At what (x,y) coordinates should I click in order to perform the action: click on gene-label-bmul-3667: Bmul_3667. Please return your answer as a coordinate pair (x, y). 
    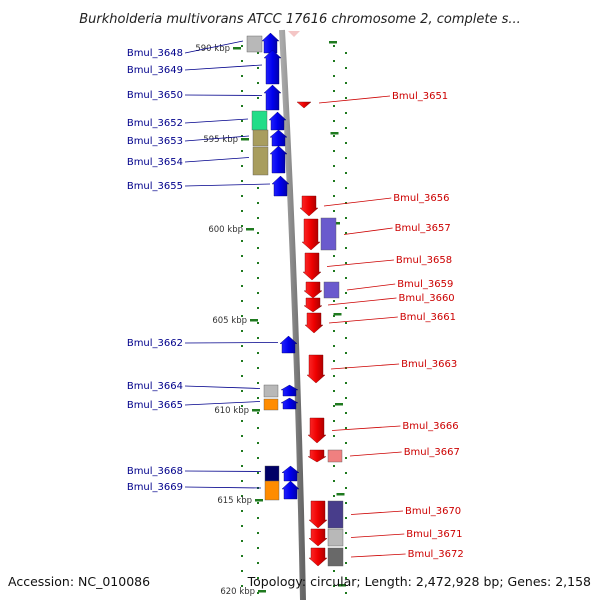
    Looking at the image, I should click on (432, 452).